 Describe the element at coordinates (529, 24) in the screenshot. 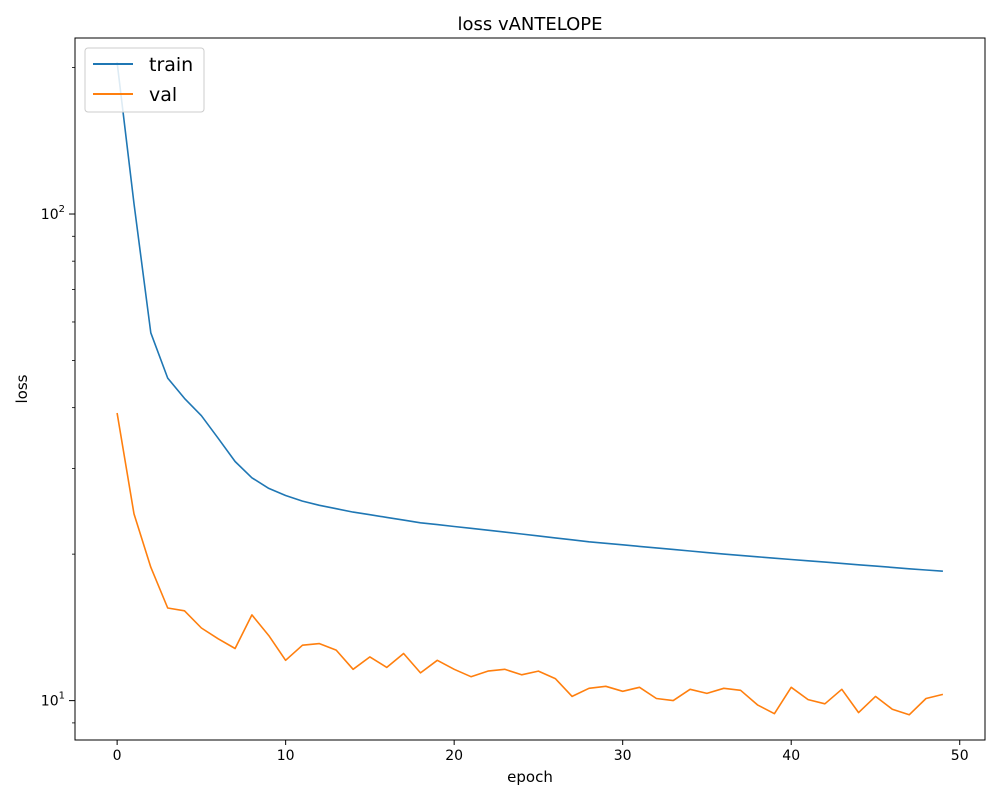

I see `chart-title: loss vANTELOPE` at that location.